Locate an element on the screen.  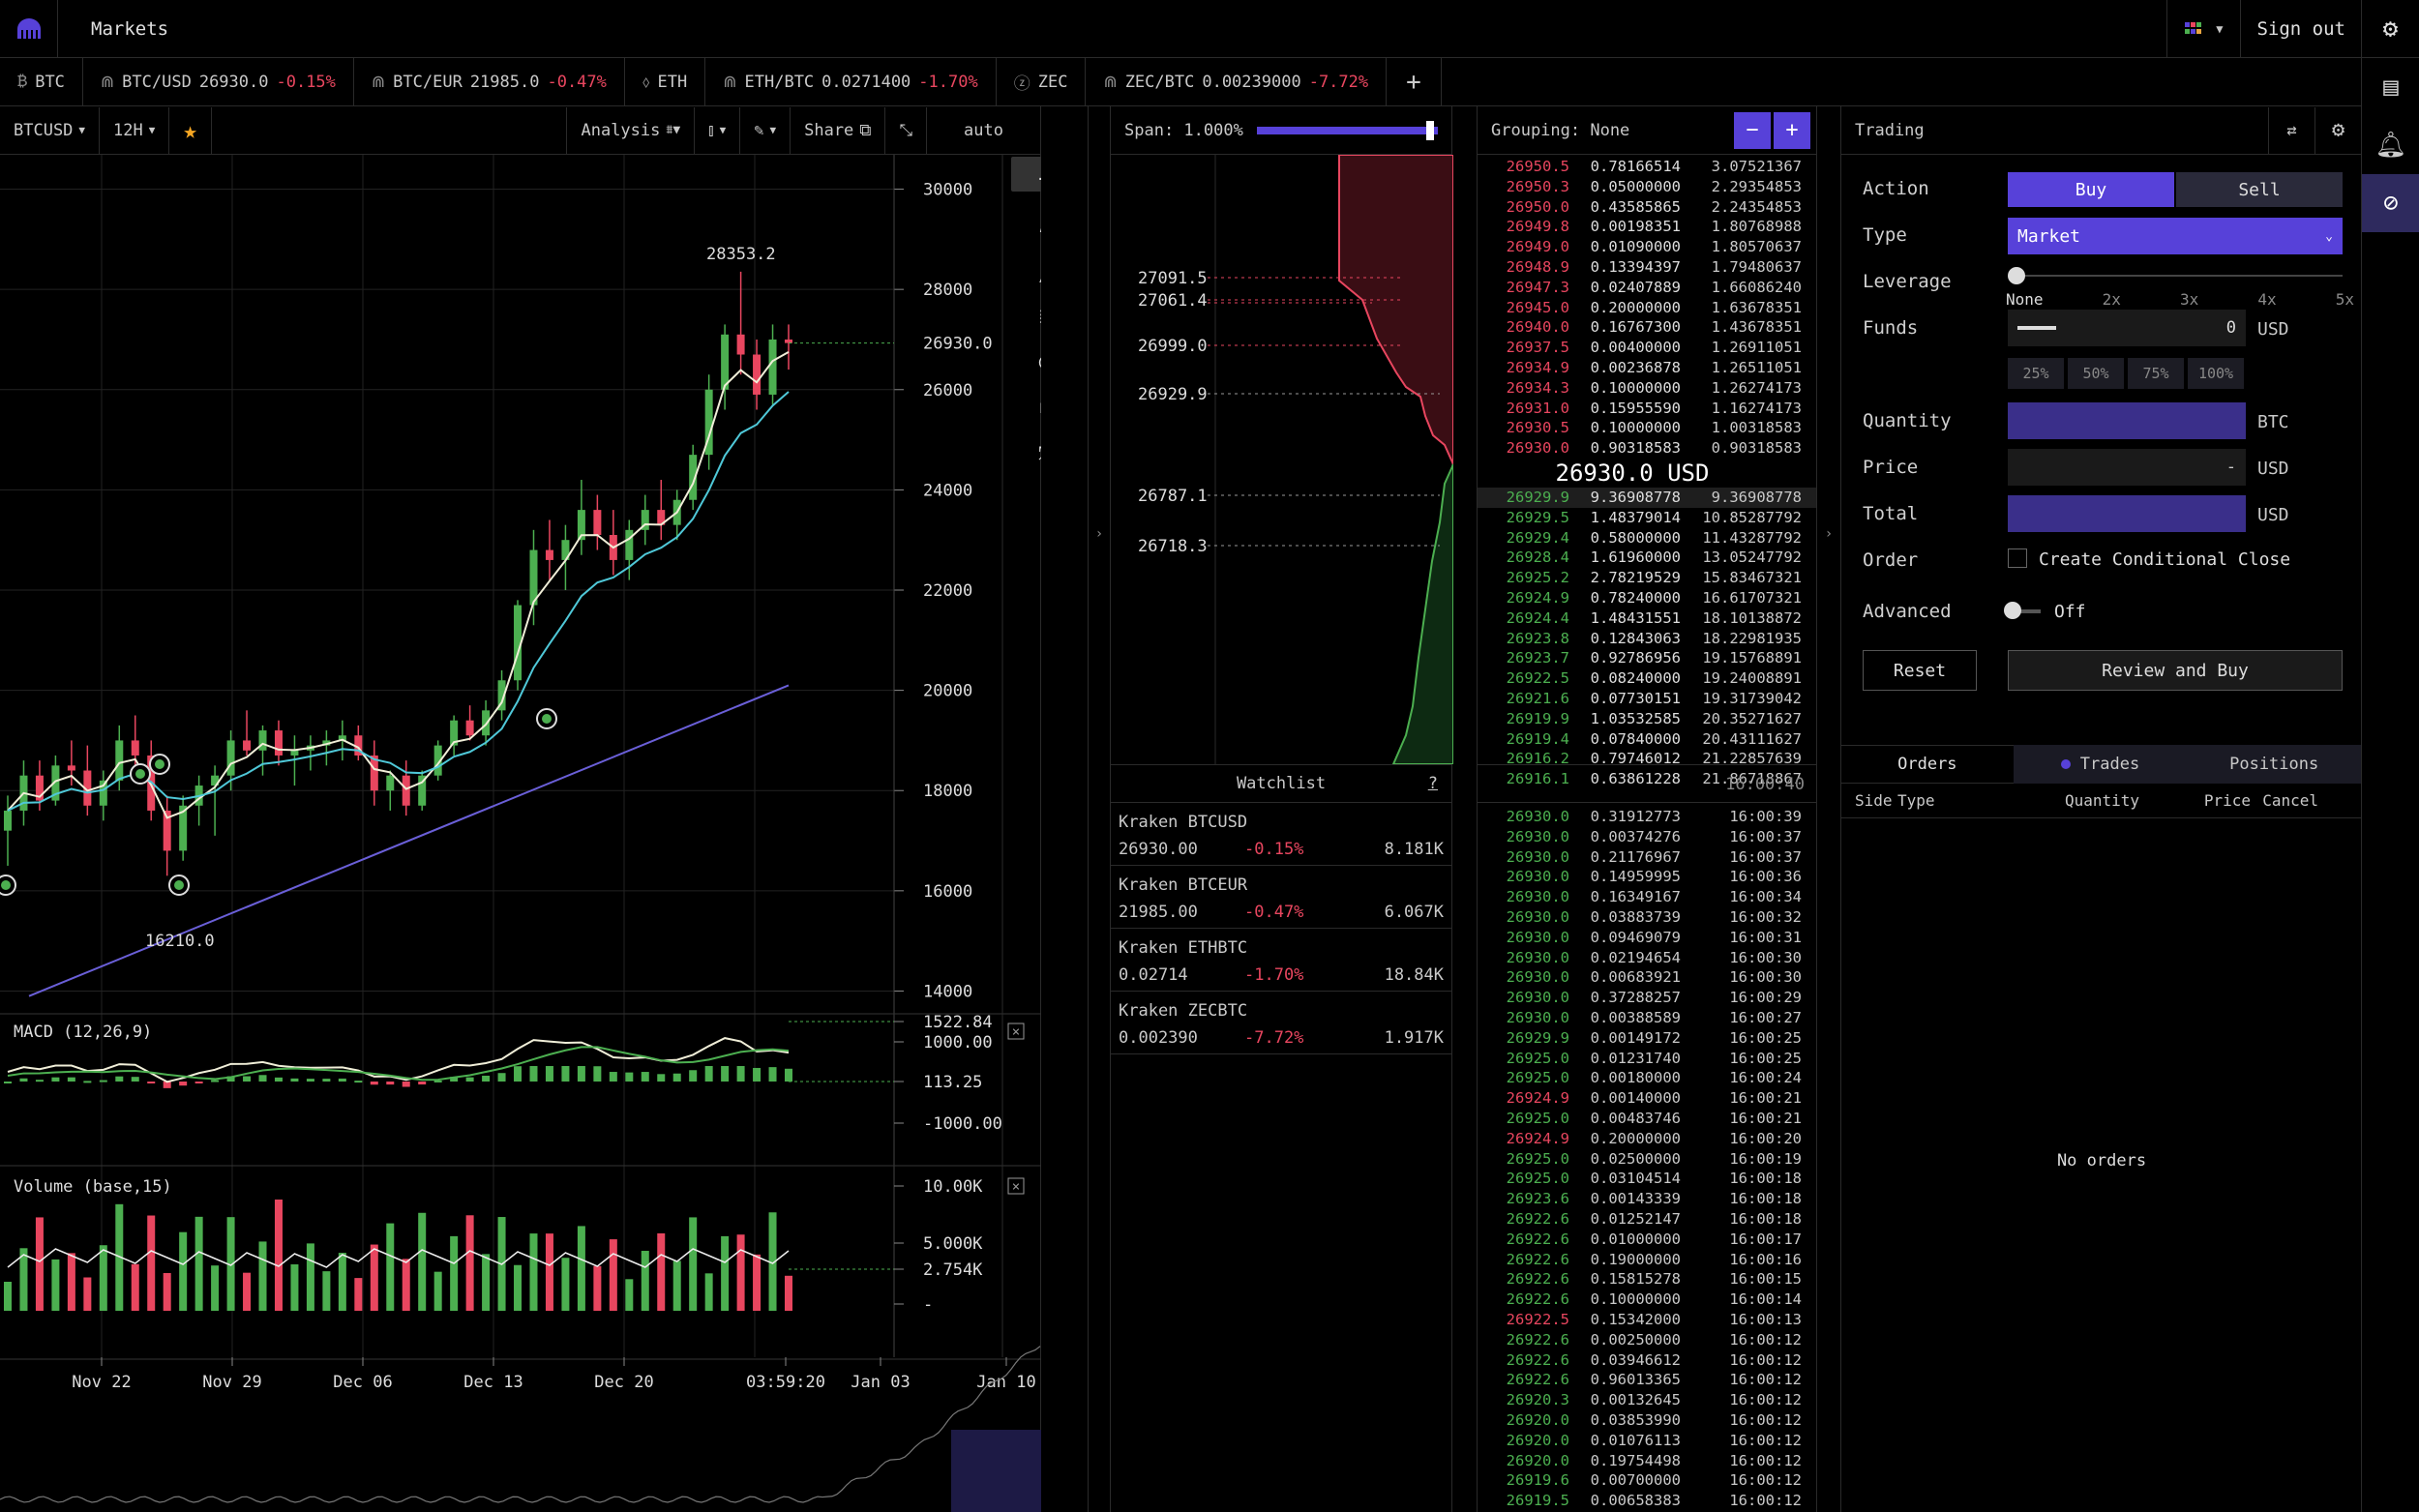
leverage-slider is located at coordinates (2180, 276).